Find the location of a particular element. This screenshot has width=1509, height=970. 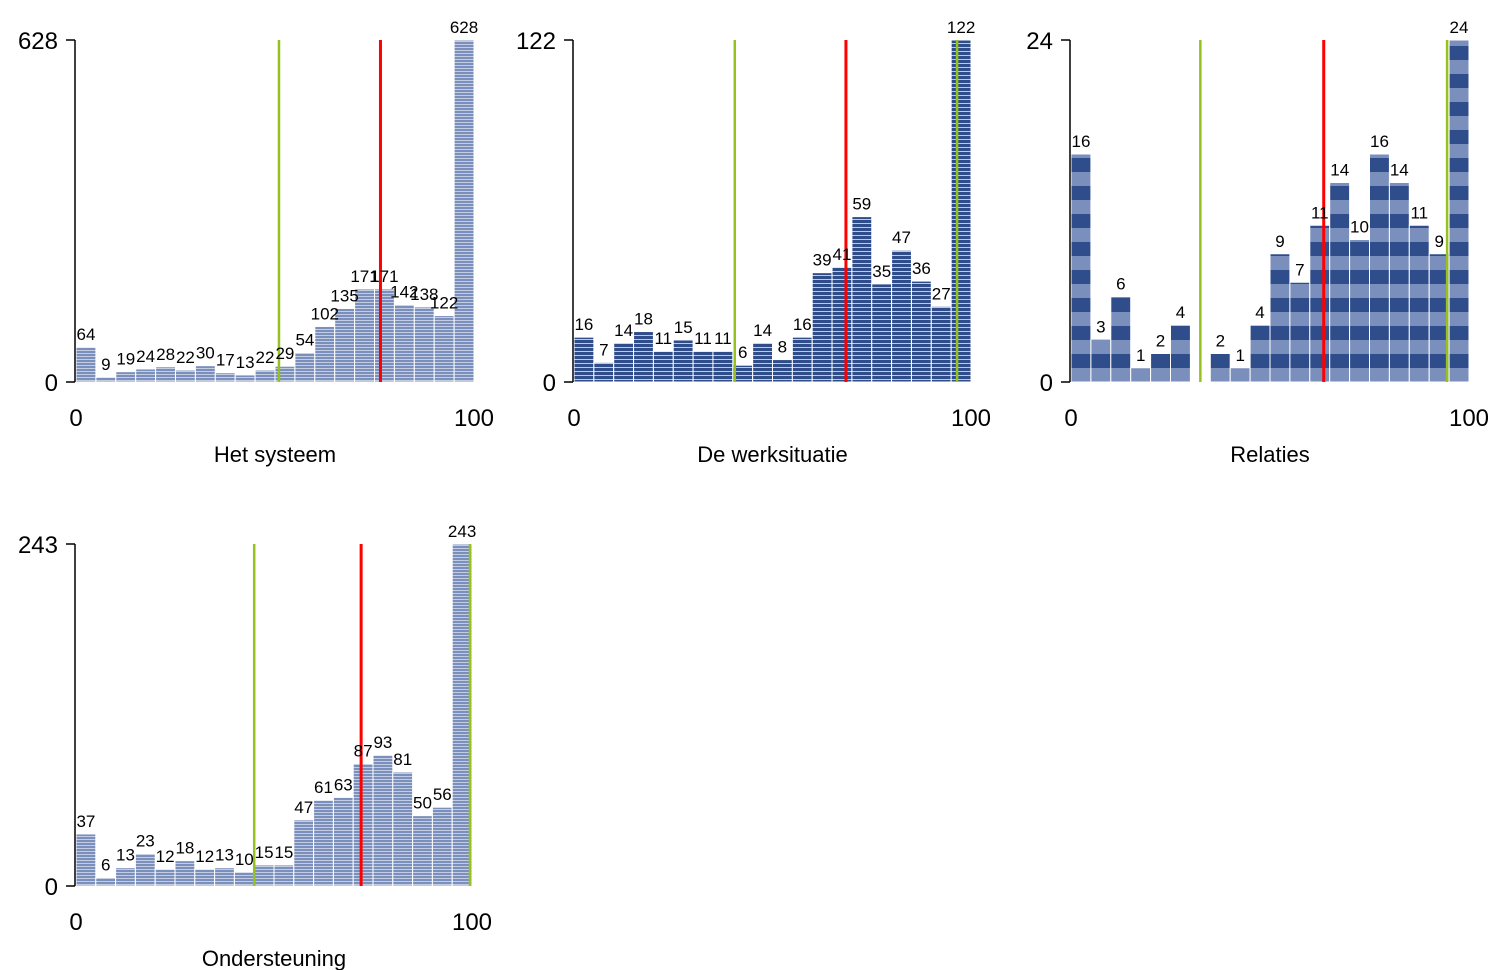

bar-value-label: 6 is located at coordinates (742, 352).